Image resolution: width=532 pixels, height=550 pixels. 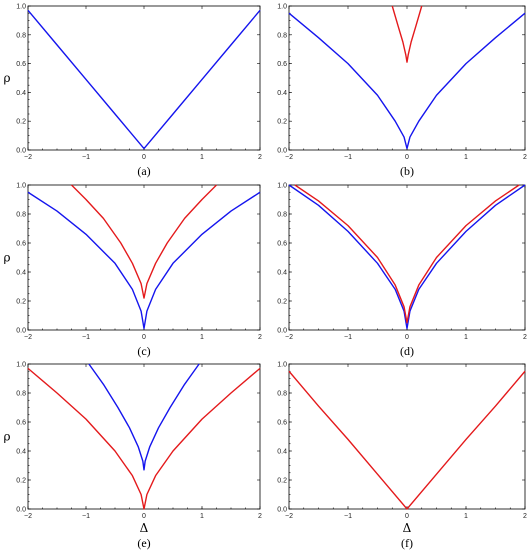 What do you see at coordinates (407, 171) in the screenshot?
I see `panel-caption: (b)` at bounding box center [407, 171].